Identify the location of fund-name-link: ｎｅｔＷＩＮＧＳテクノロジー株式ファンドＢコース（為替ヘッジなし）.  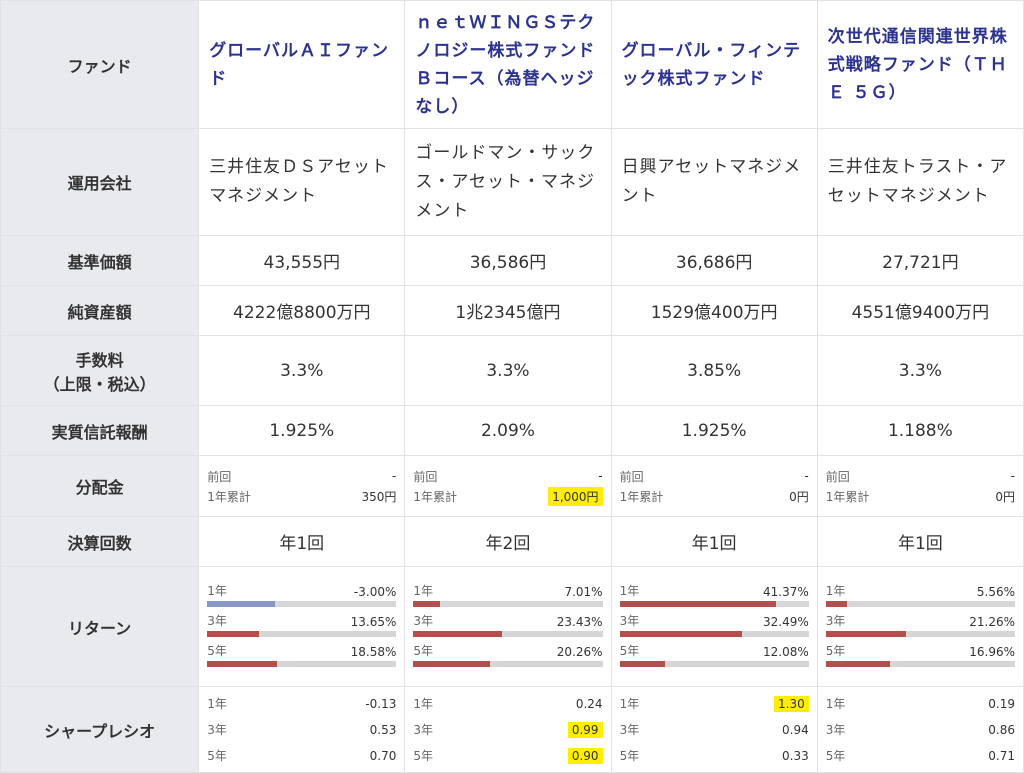
(505, 64).